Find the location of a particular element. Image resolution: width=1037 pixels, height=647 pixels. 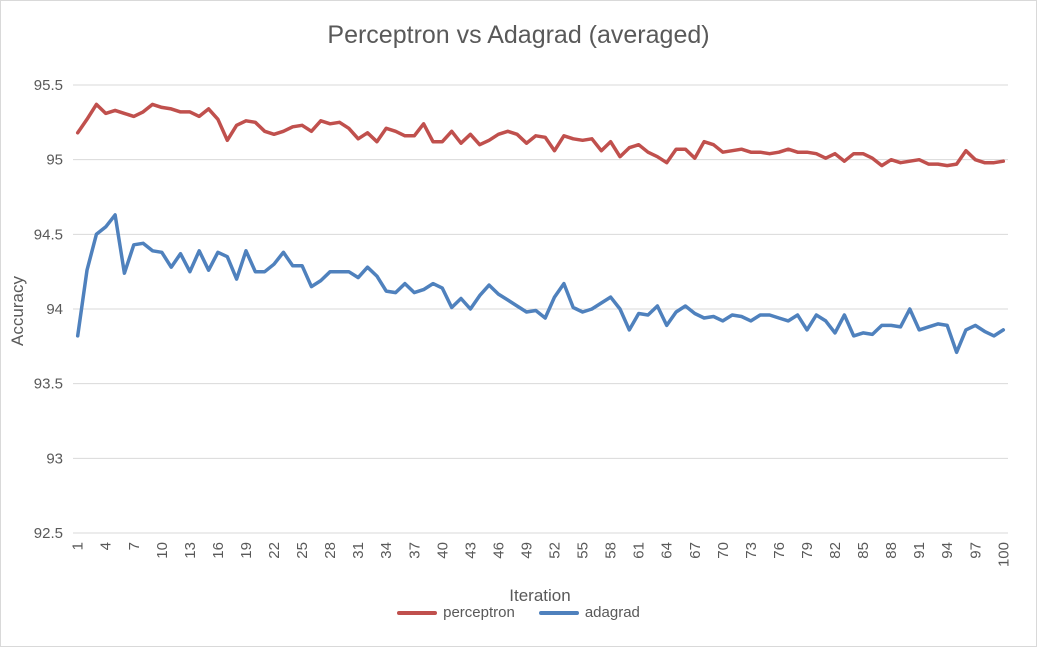

legend-item-adagrad: adagrad is located at coordinates (589, 612).